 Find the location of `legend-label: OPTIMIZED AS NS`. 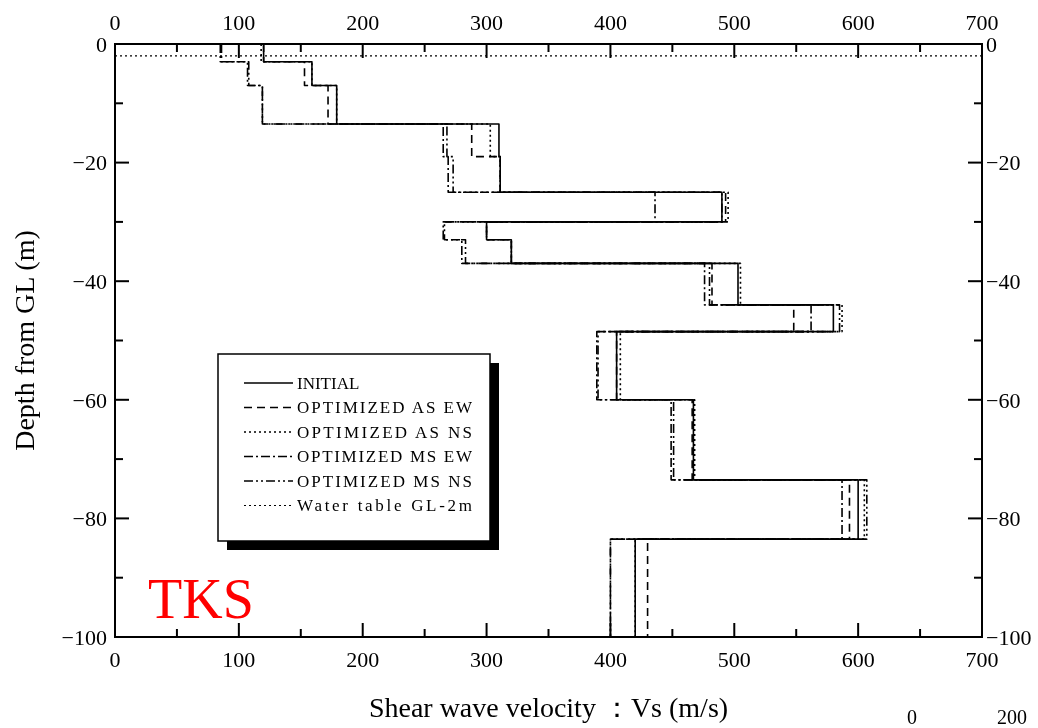

legend-label: OPTIMIZED AS NS is located at coordinates (384, 432).